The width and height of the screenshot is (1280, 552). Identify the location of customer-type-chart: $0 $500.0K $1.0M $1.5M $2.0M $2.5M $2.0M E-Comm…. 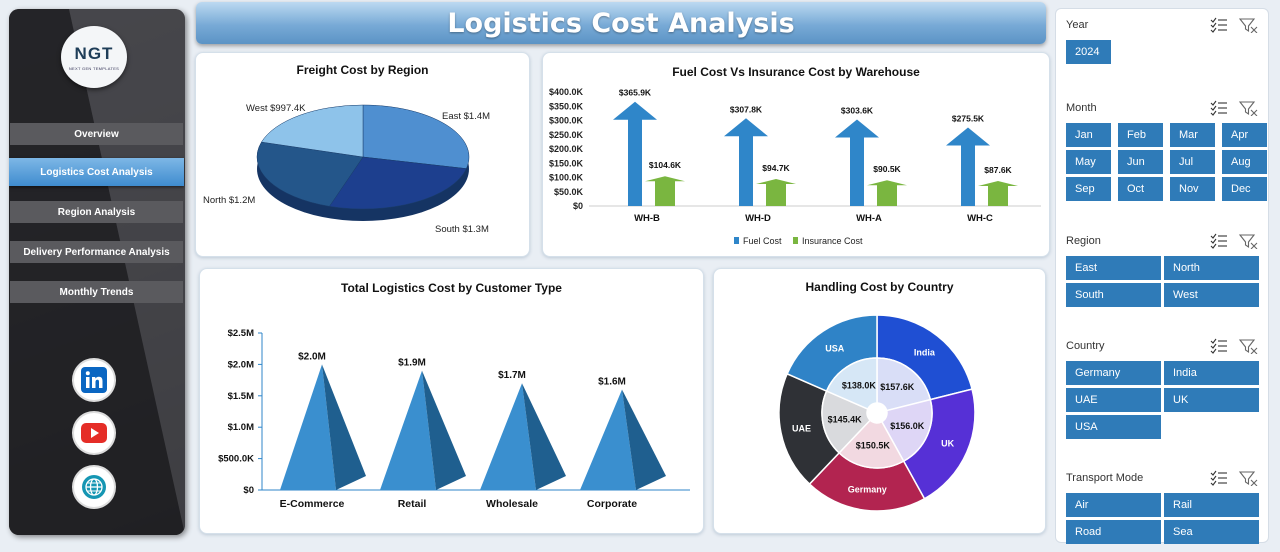
(454, 419).